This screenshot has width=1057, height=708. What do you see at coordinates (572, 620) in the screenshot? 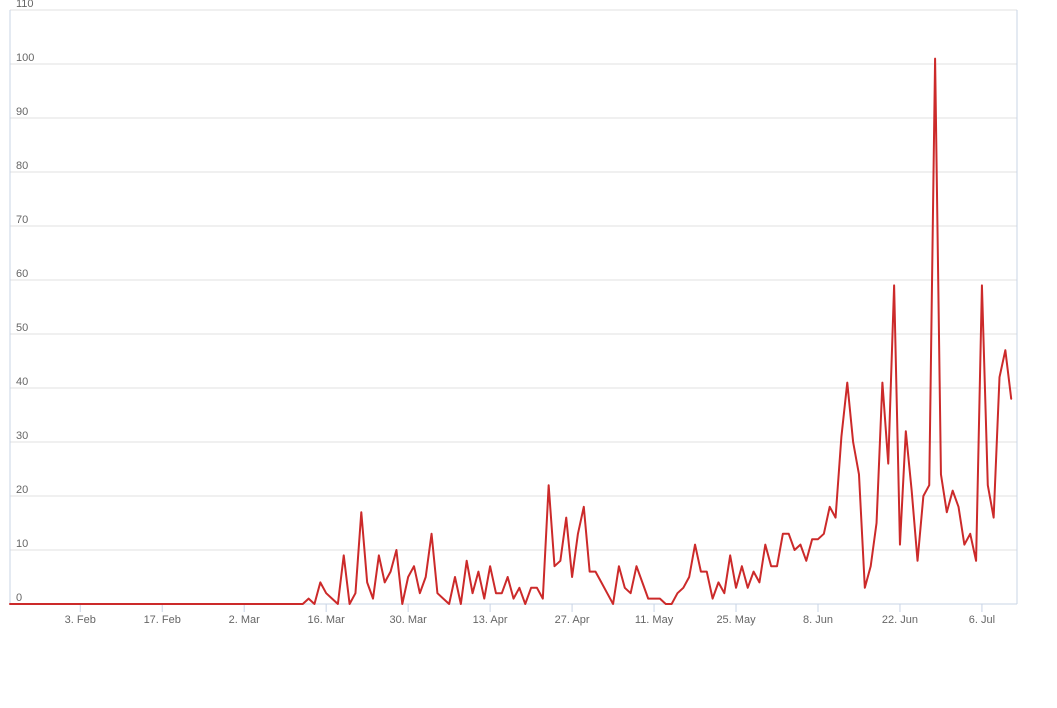
I see `x-tick-label: 27. Apr` at bounding box center [572, 620].